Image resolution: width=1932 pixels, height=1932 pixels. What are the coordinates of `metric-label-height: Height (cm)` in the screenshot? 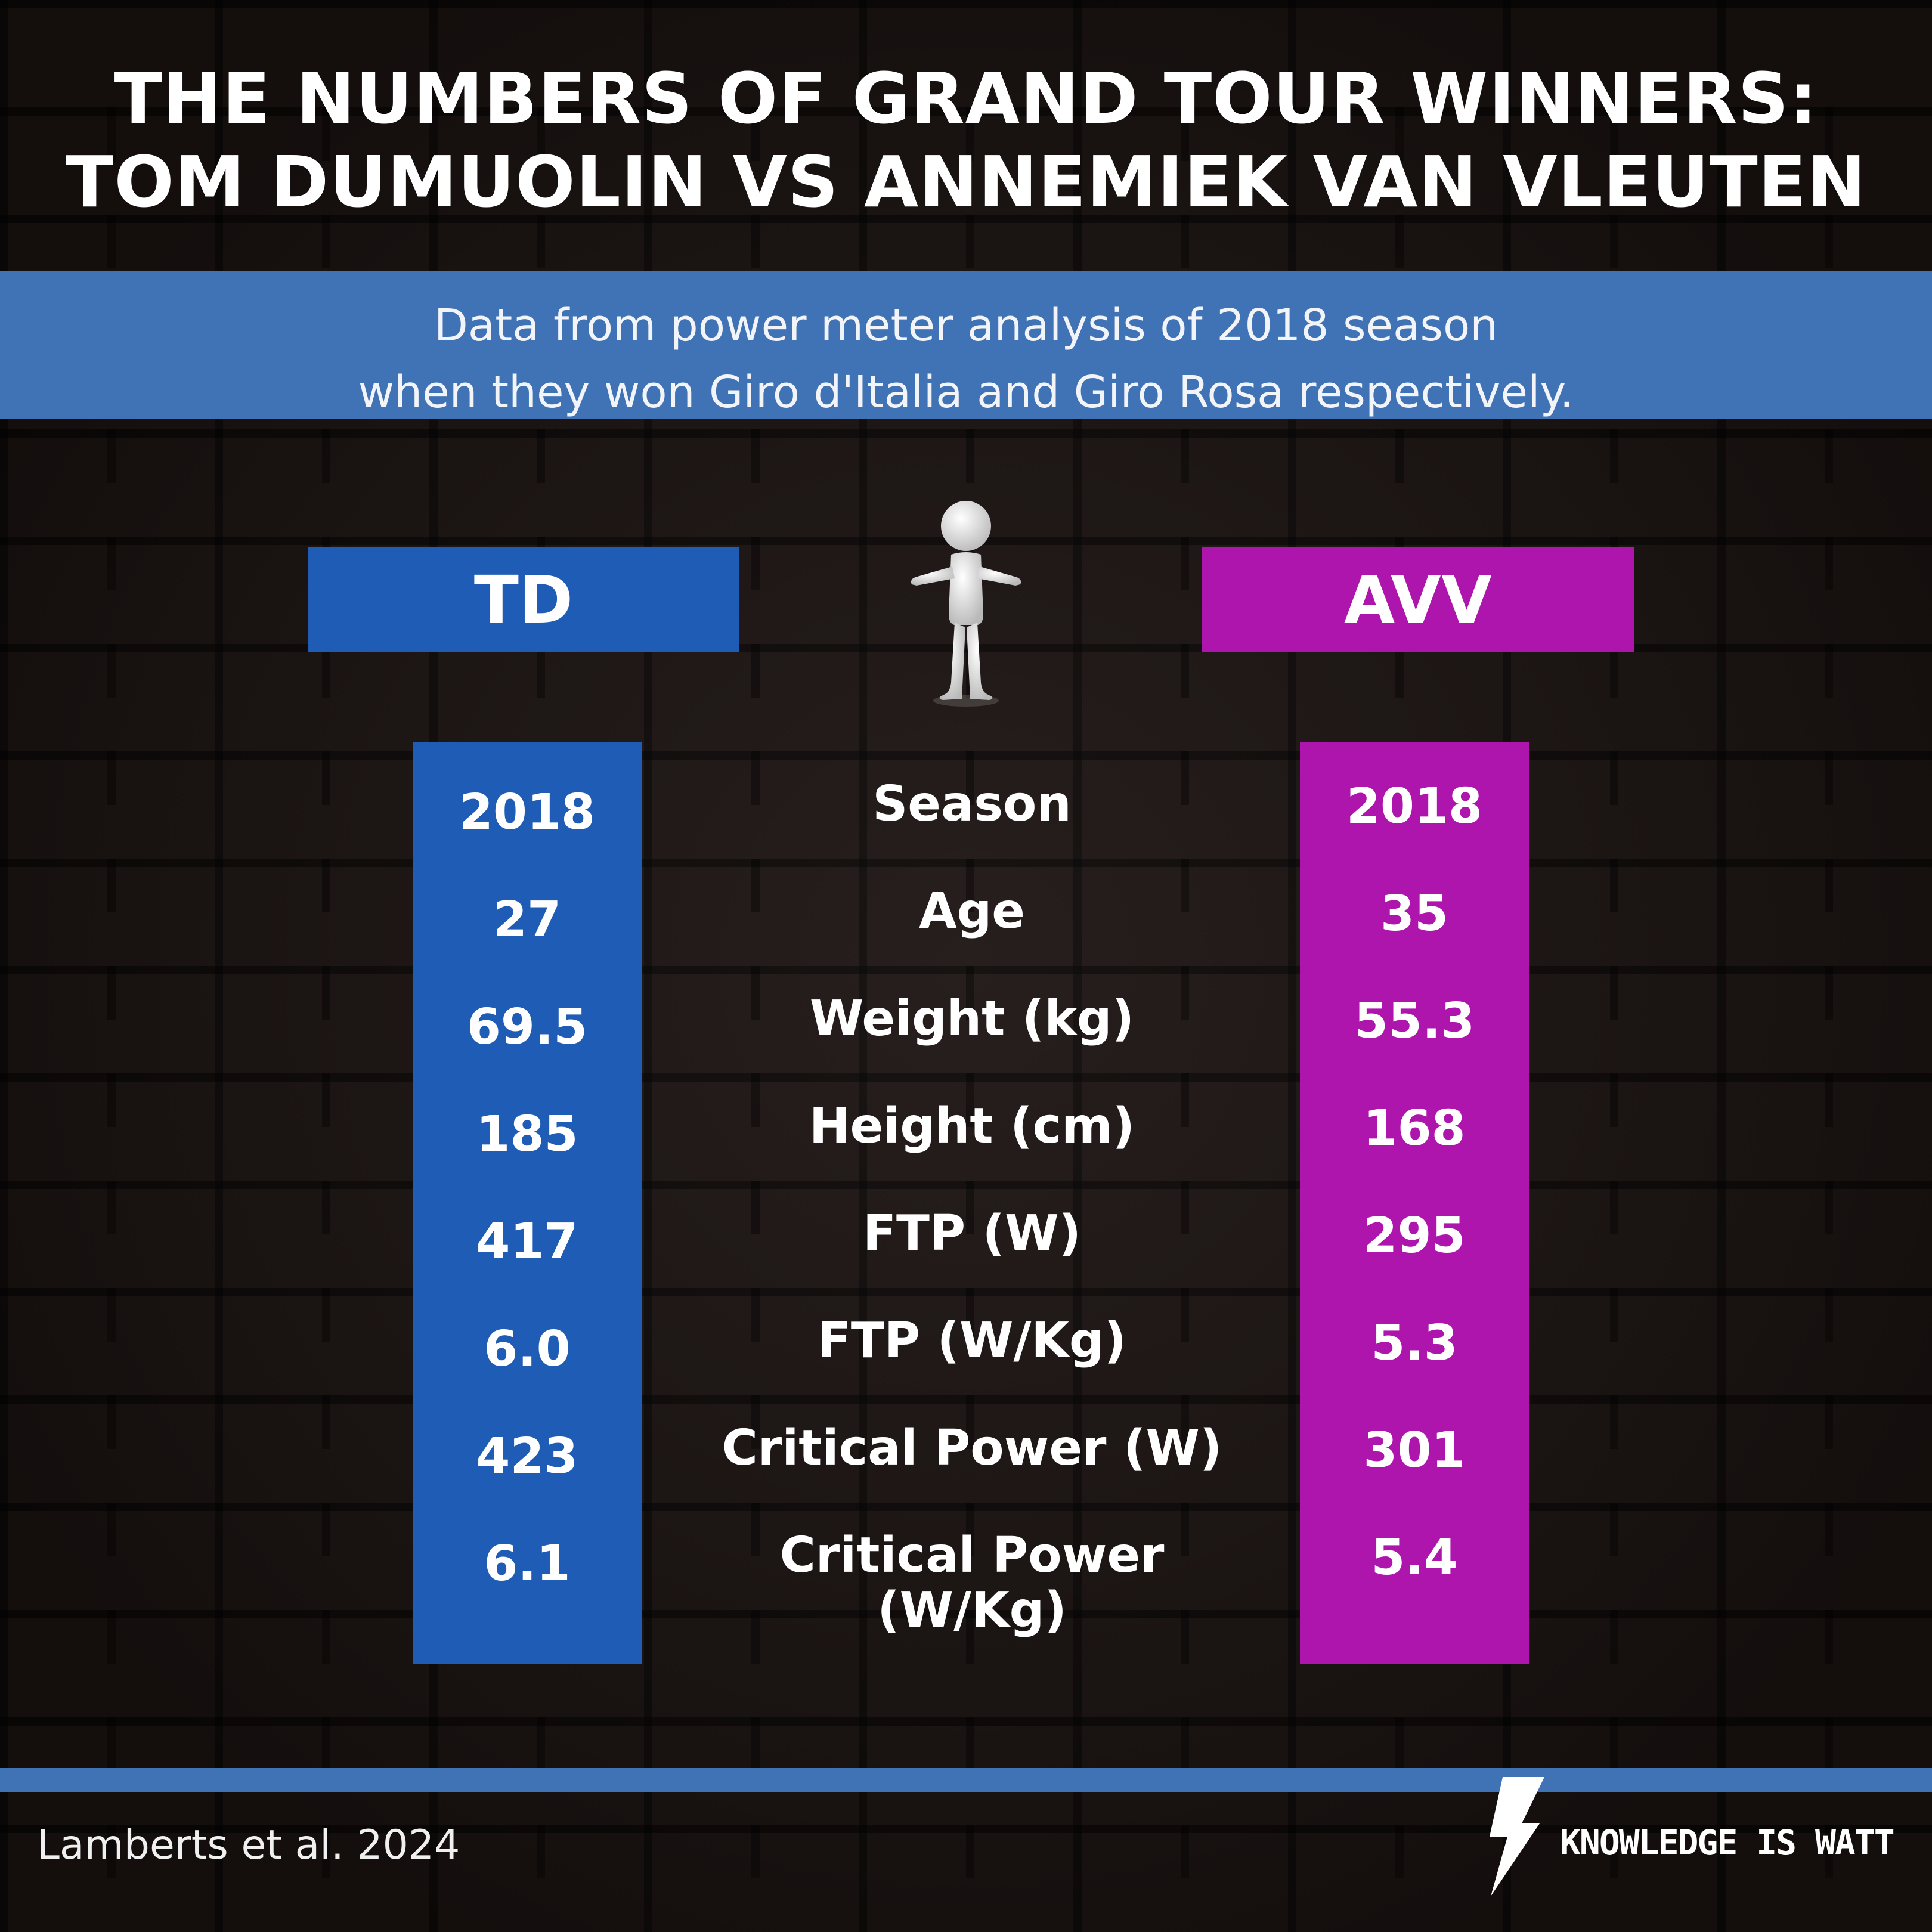 It's located at (972, 1126).